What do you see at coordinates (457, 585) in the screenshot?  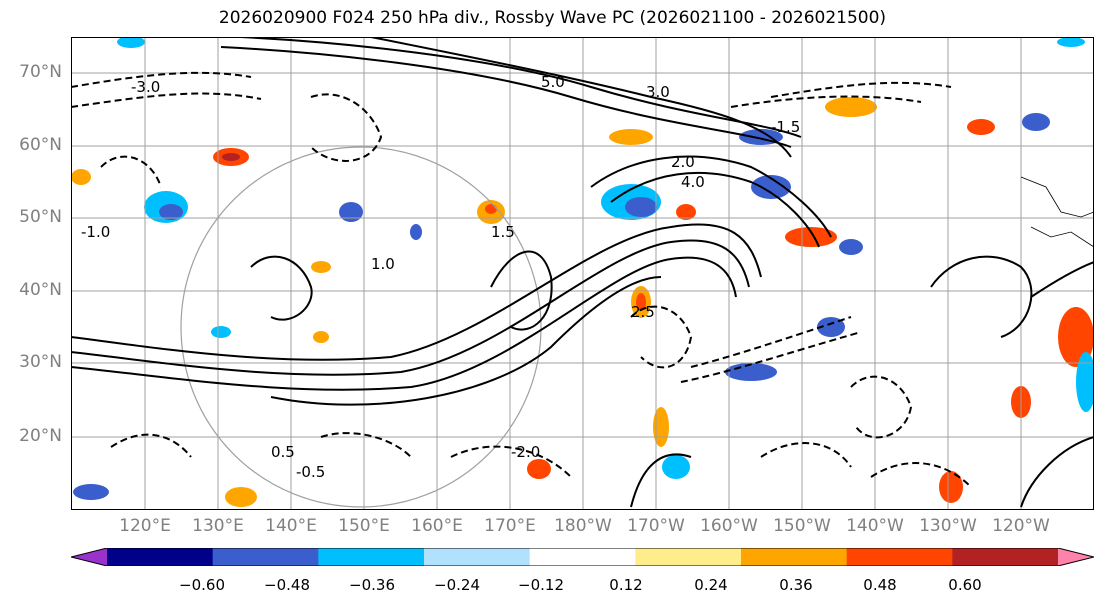 I see `colorbar-tick: −0.24` at bounding box center [457, 585].